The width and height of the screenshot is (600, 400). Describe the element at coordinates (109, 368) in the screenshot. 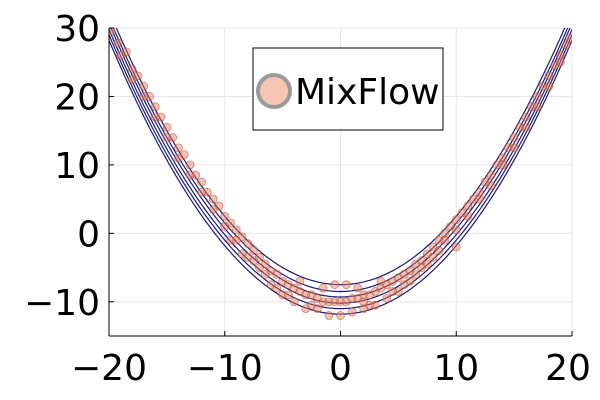

I see `x-tick-label-0: −20` at that location.